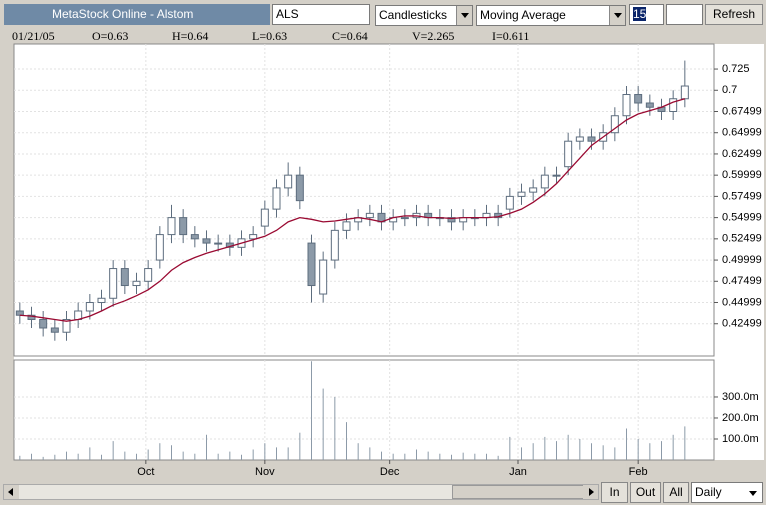 The image size is (766, 505). I want to click on info-volume: V=2.265, so click(433, 36).